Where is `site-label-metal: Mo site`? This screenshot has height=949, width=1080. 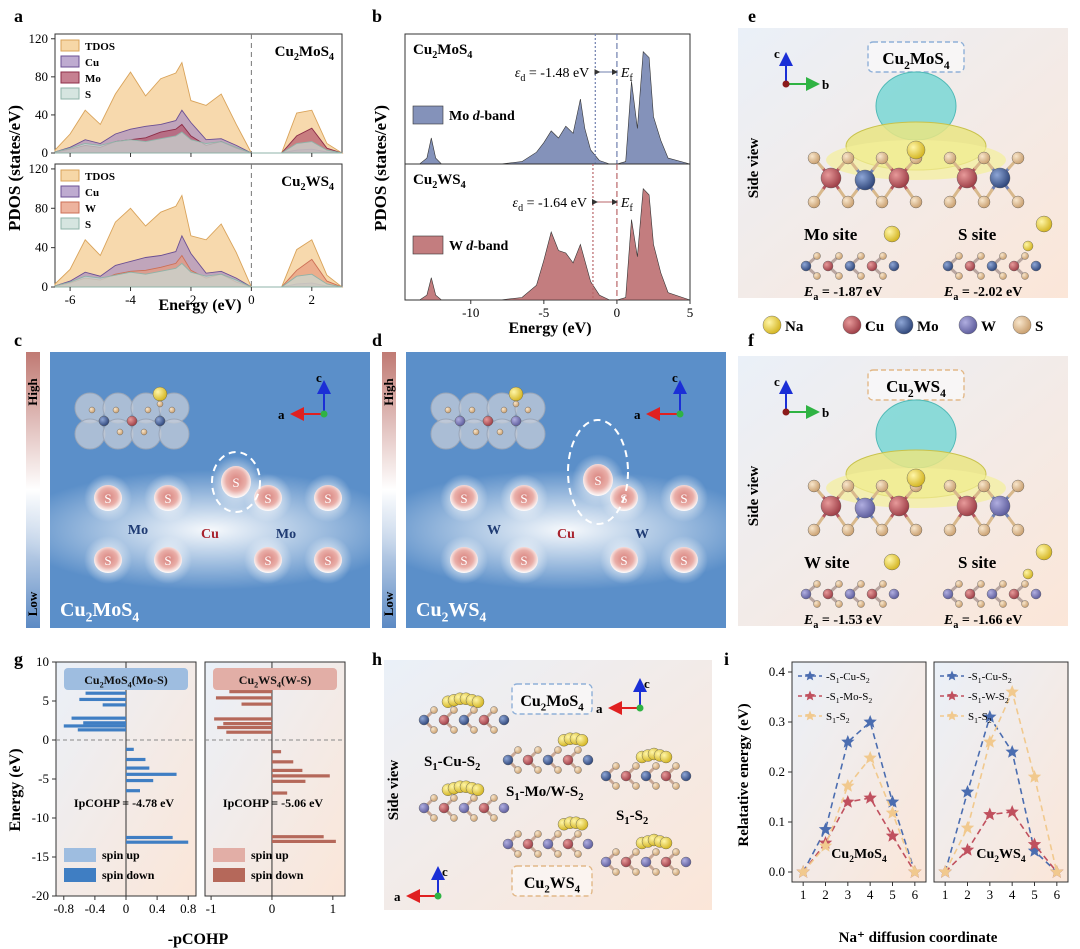 site-label-metal: Mo site is located at coordinates (831, 234).